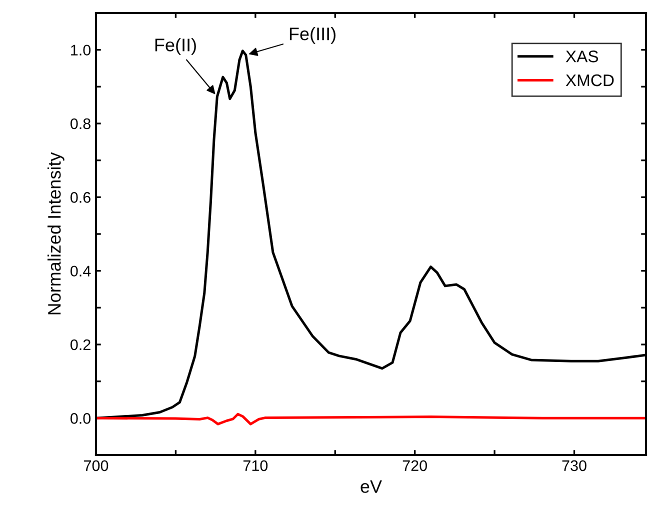  Describe the element at coordinates (371, 419) in the screenshot. I see `line-series` at that location.